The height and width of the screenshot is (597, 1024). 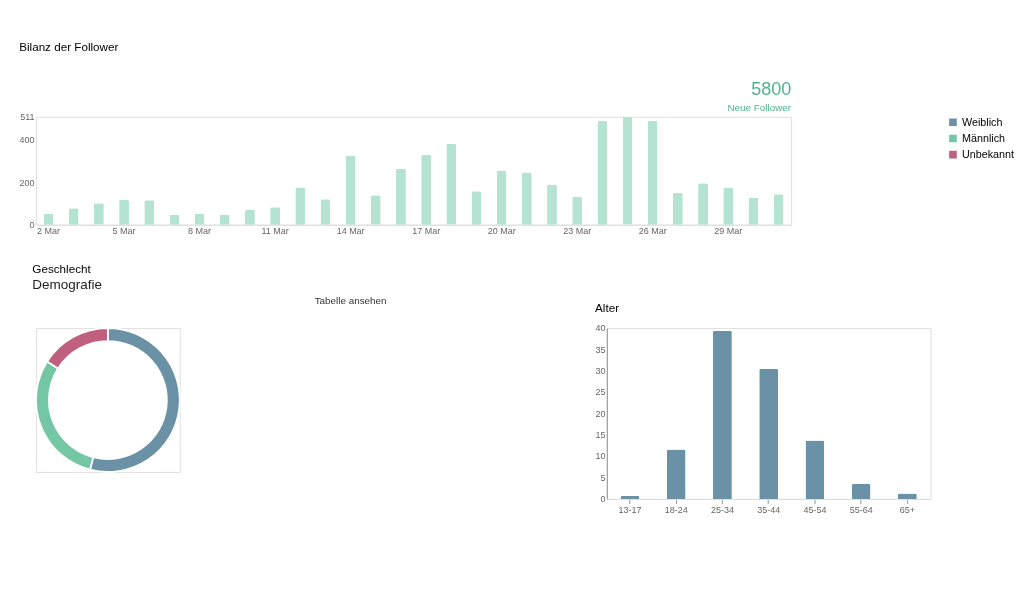 I want to click on legend-label: Männlich, so click(x=983, y=138).